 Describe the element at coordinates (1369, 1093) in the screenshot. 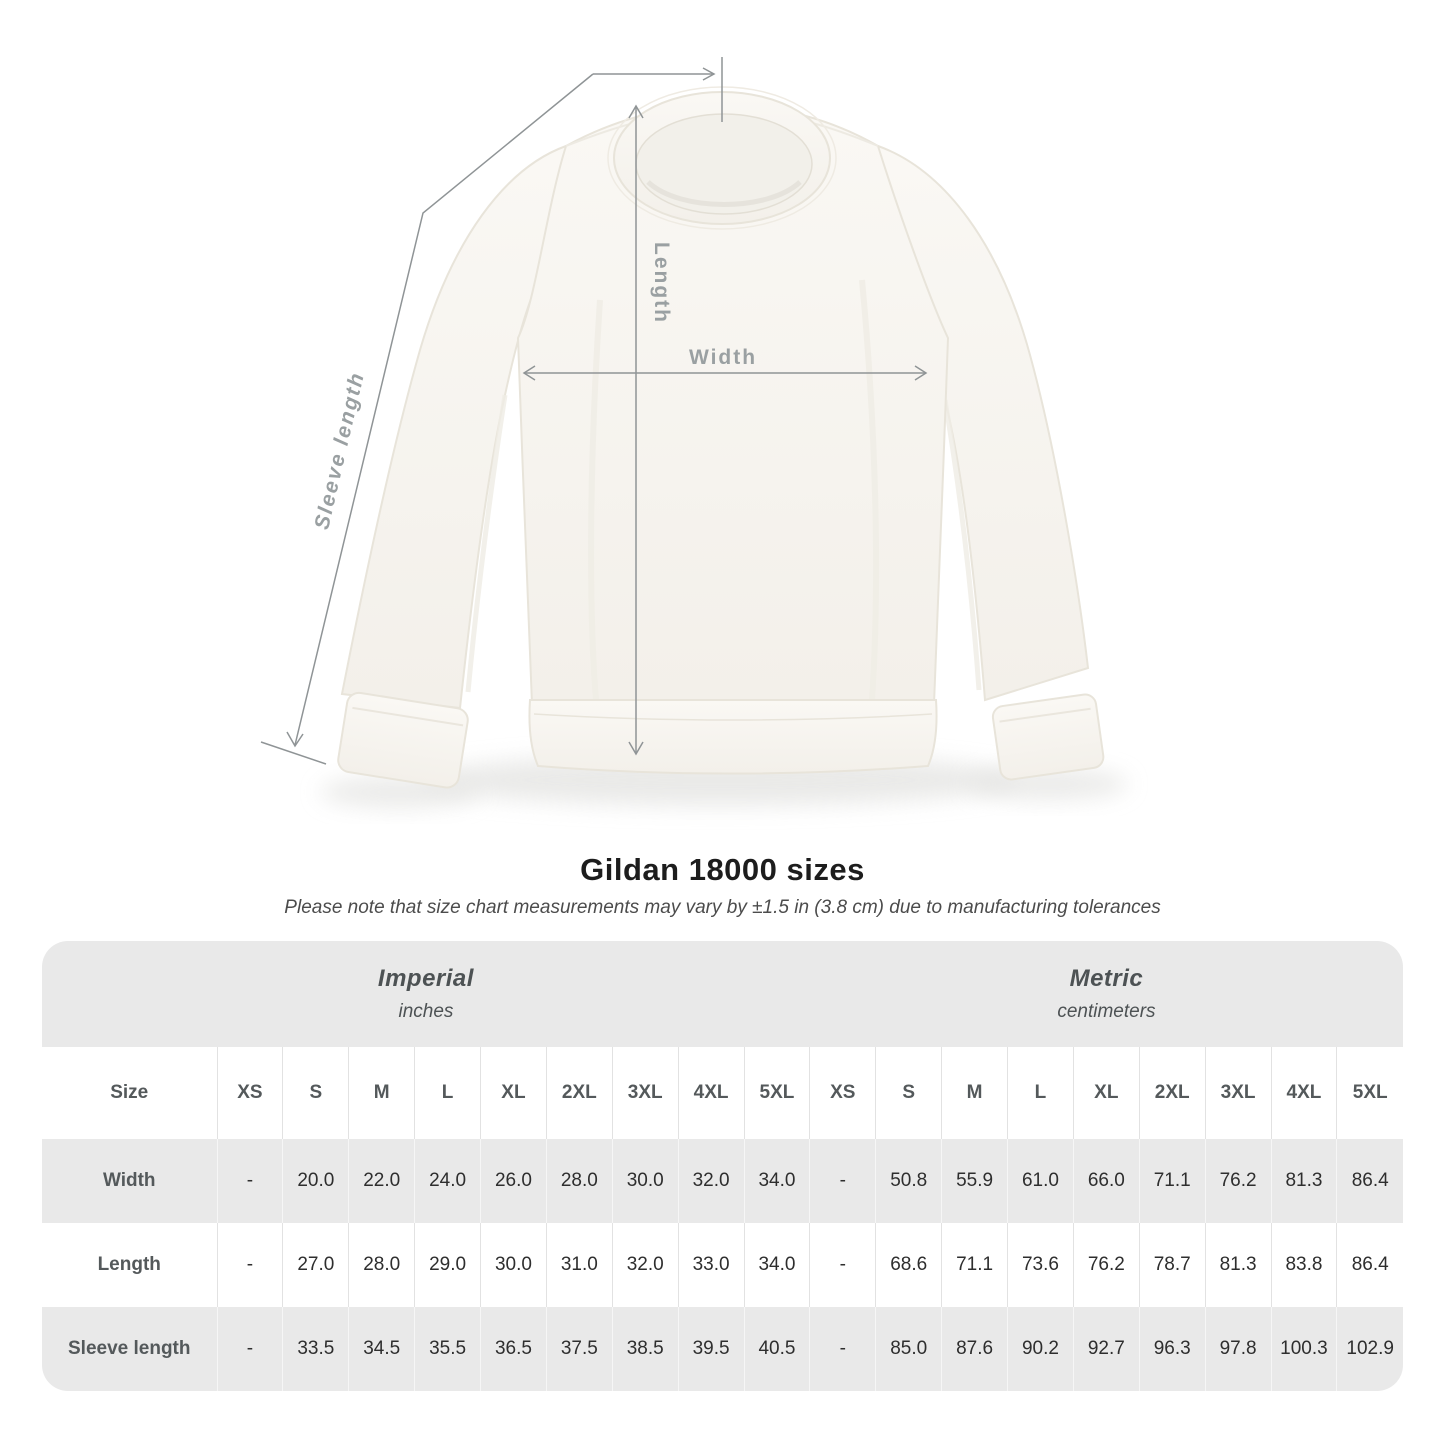

I see `size-col-header-metric: 5XL` at that location.